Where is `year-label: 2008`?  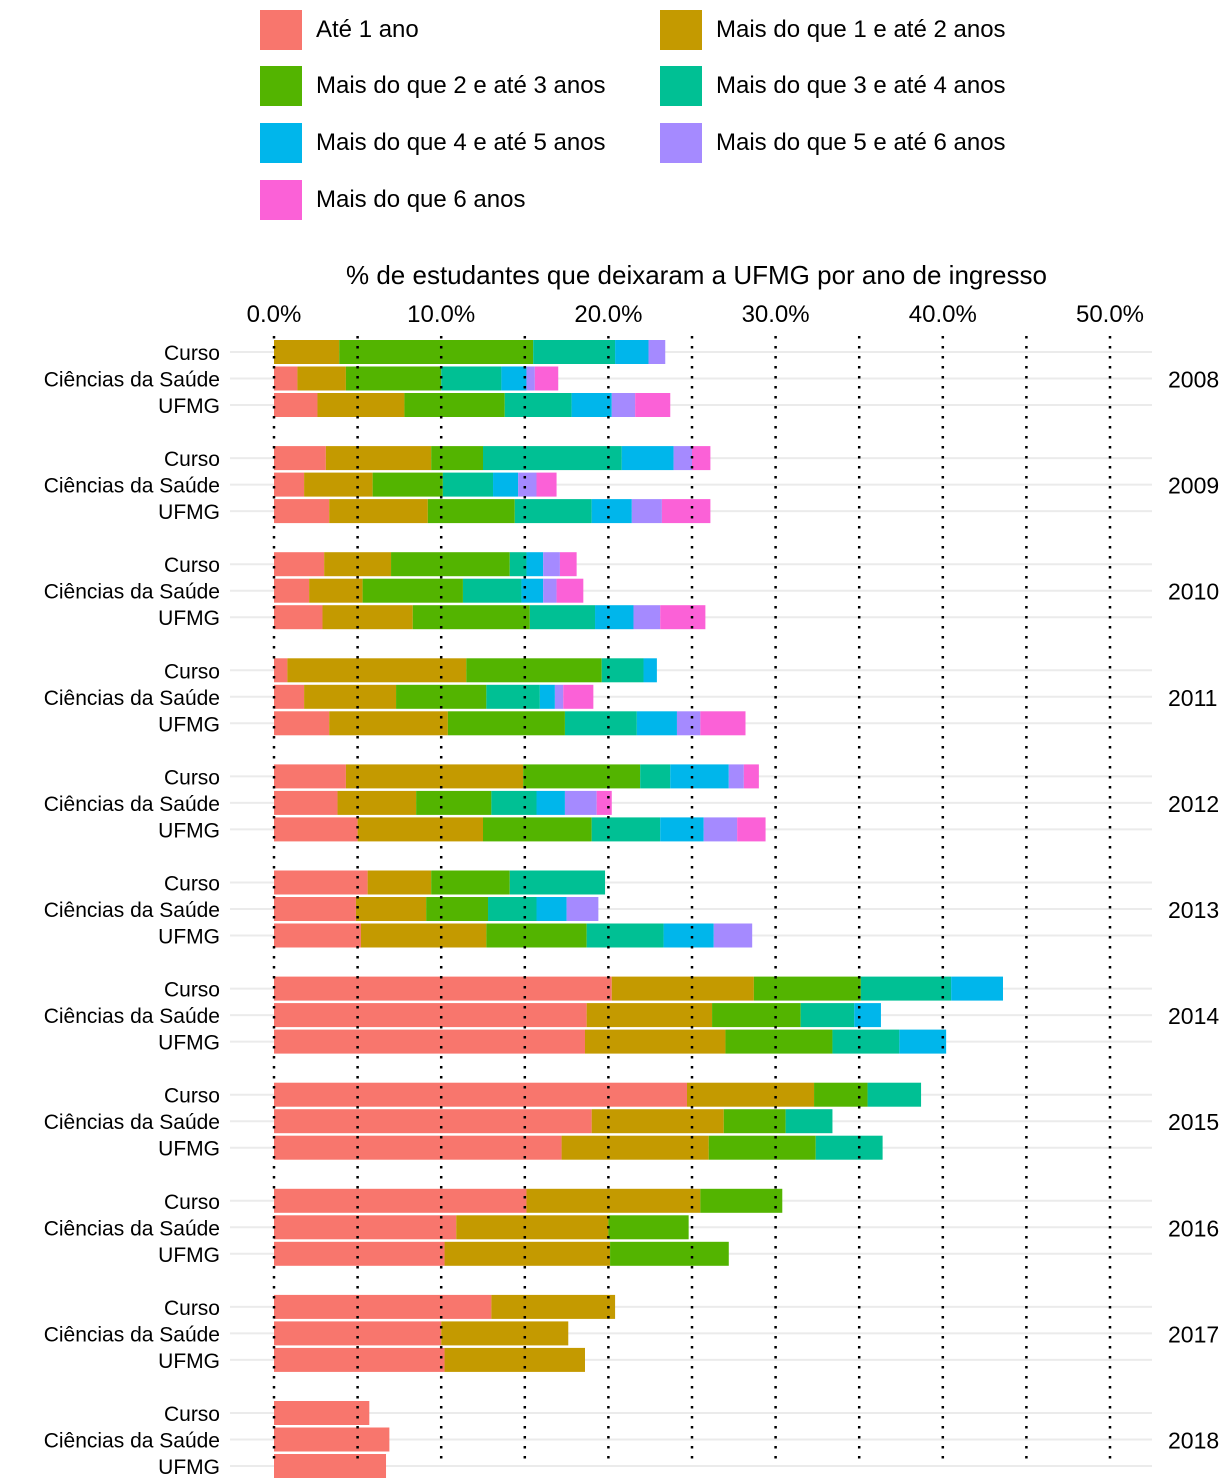 year-label: 2008 is located at coordinates (1193, 380).